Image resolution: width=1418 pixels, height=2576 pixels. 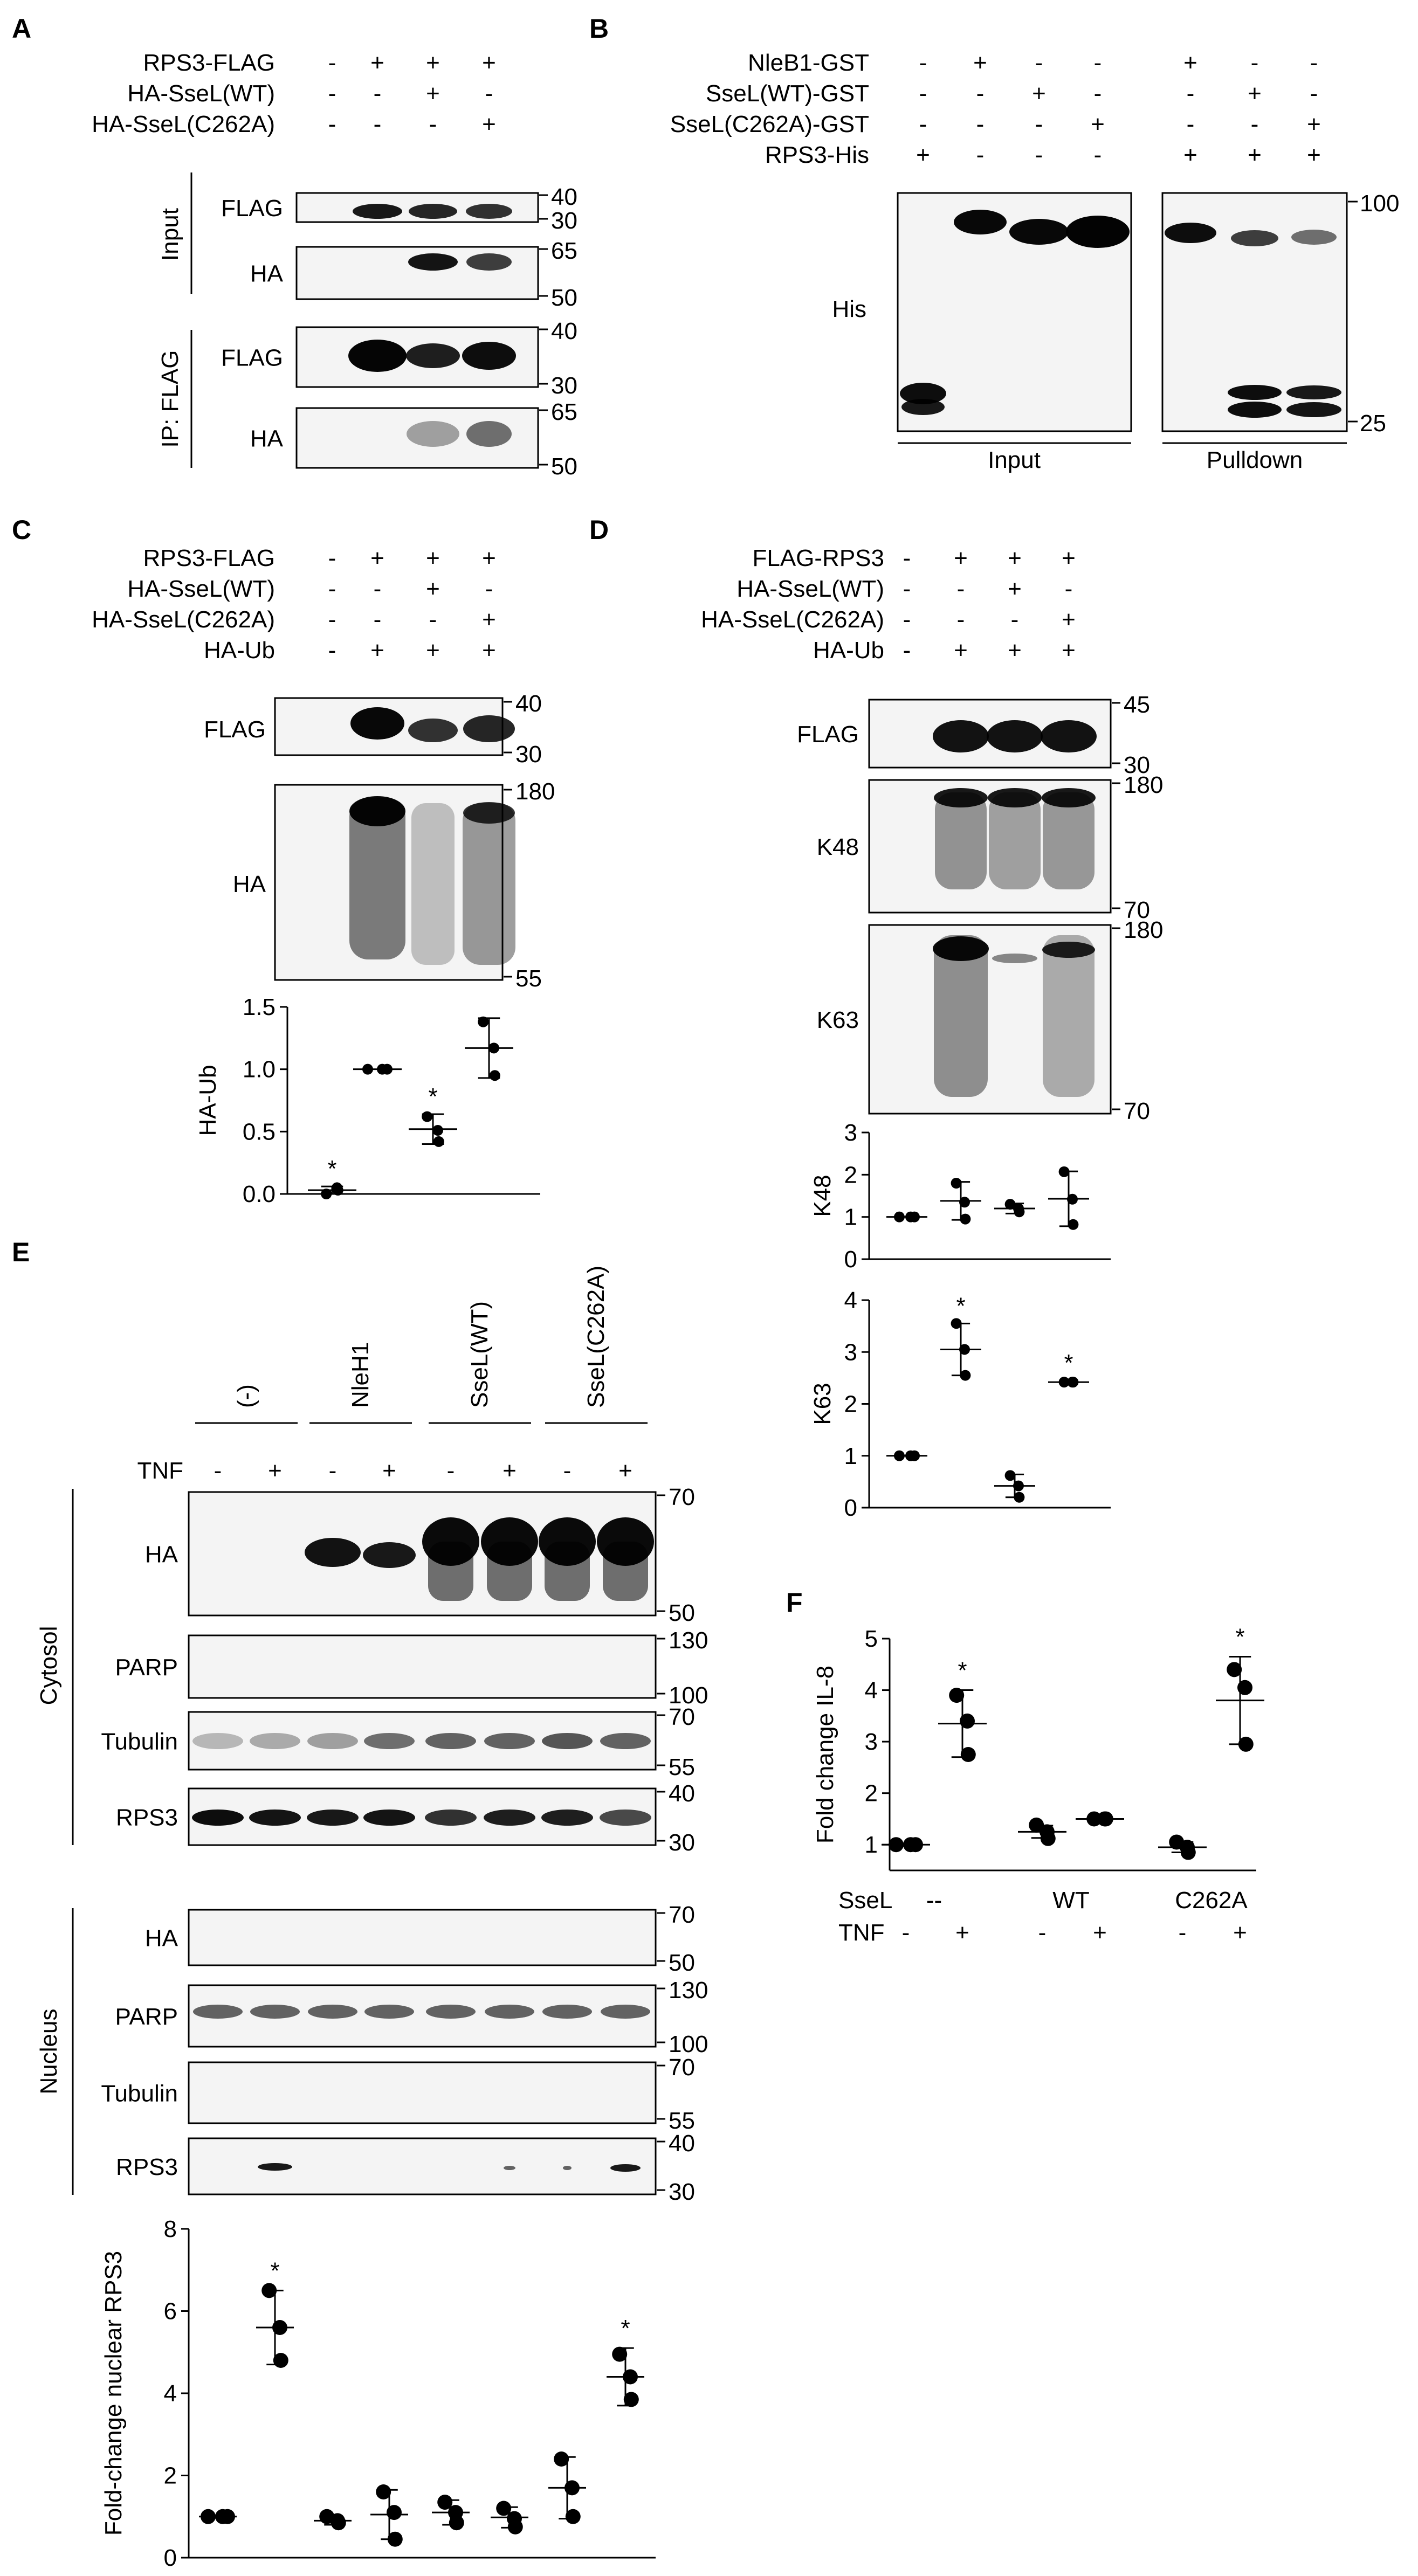 What do you see at coordinates (360, 1375) in the screenshot?
I see `group-label: NleH1` at bounding box center [360, 1375].